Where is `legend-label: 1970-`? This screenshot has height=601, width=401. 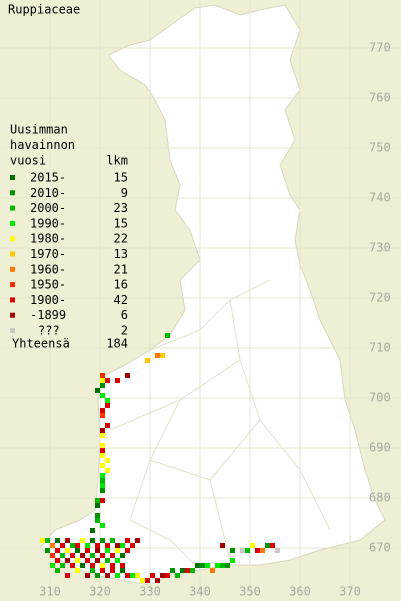
legend-label: 1970- is located at coordinates (48, 254).